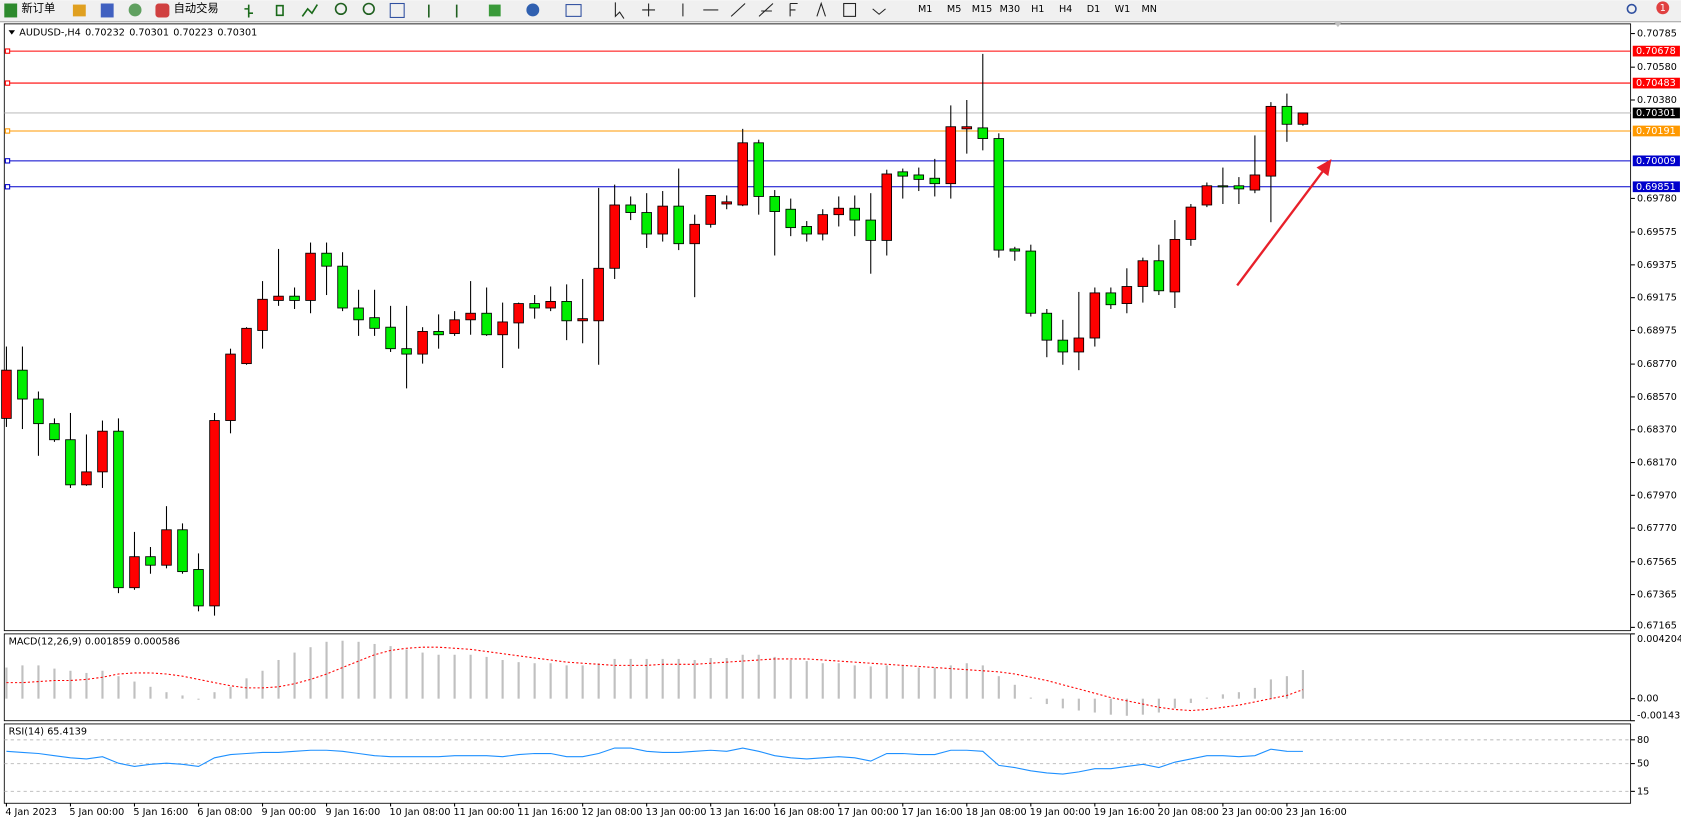  I want to click on y-tick-label: 0.70580, so click(1657, 67).